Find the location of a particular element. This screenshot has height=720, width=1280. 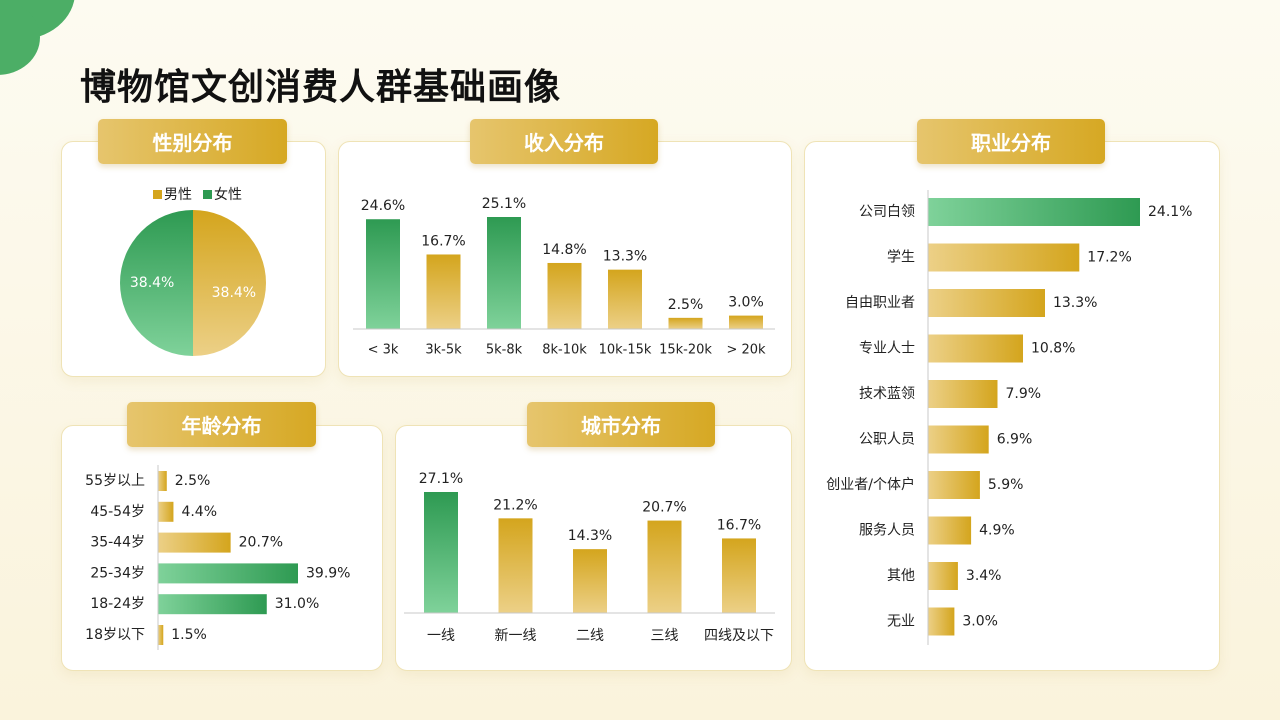

data-label: 39.9% is located at coordinates (328, 573).